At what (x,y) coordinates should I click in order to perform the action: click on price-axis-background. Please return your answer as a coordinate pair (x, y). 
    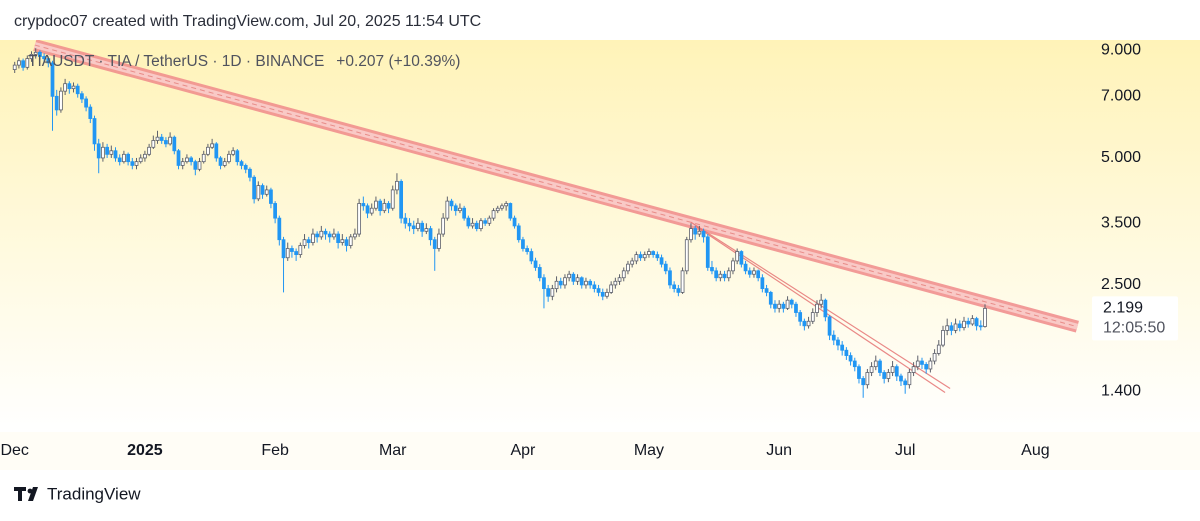
    Looking at the image, I should click on (1145, 236).